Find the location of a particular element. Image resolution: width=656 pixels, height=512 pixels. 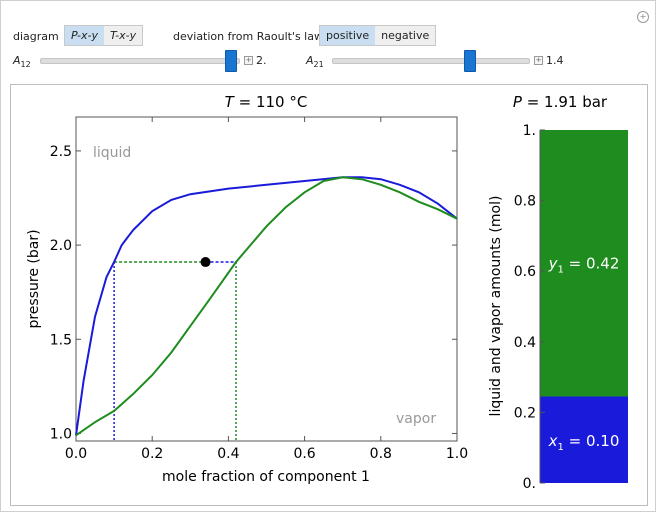

y-tick-label: 2.0 is located at coordinates (61, 246).